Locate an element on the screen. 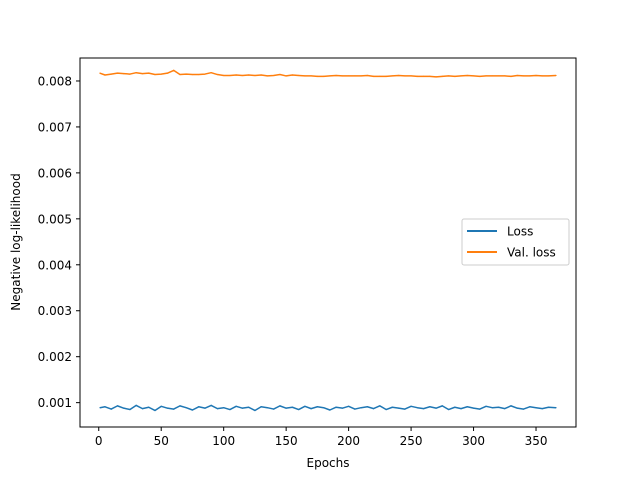 The height and width of the screenshot is (480, 640). x-tick-label: 200 is located at coordinates (348, 441).